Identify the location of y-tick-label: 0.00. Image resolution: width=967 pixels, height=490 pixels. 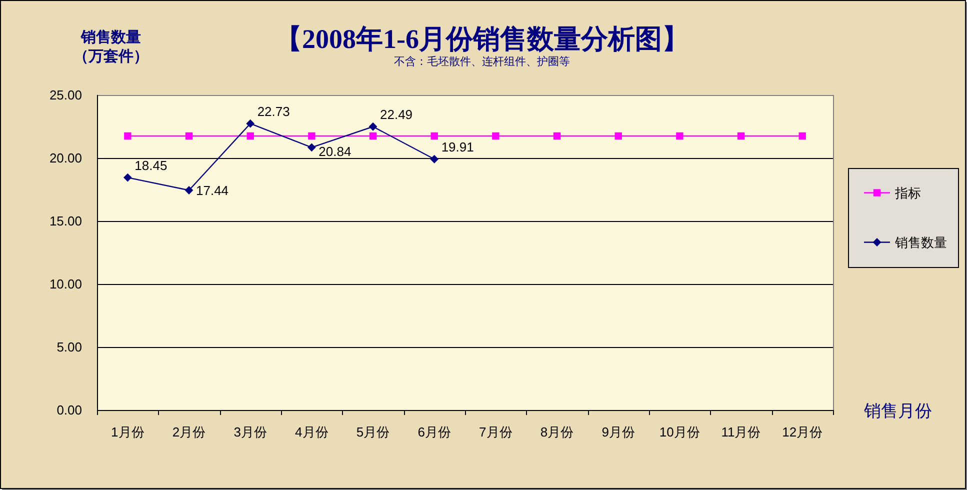
(69, 410).